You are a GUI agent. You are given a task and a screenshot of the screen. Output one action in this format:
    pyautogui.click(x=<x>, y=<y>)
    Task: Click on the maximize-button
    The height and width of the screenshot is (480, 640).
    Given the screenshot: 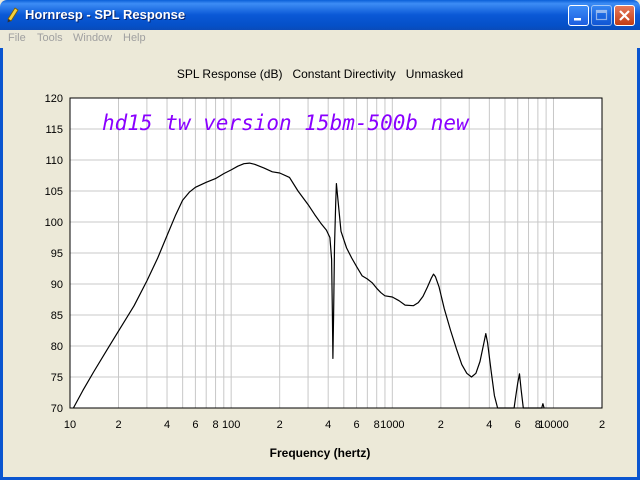 What is the action you would take?
    pyautogui.click(x=601, y=15)
    